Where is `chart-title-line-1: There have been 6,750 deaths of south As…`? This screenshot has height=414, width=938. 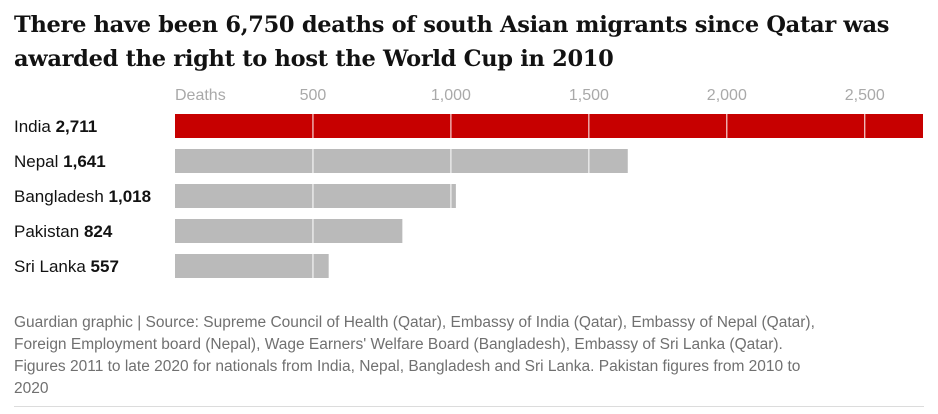
chart-title-line-1: There have been 6,750 deaths of south As… is located at coordinates (452, 25).